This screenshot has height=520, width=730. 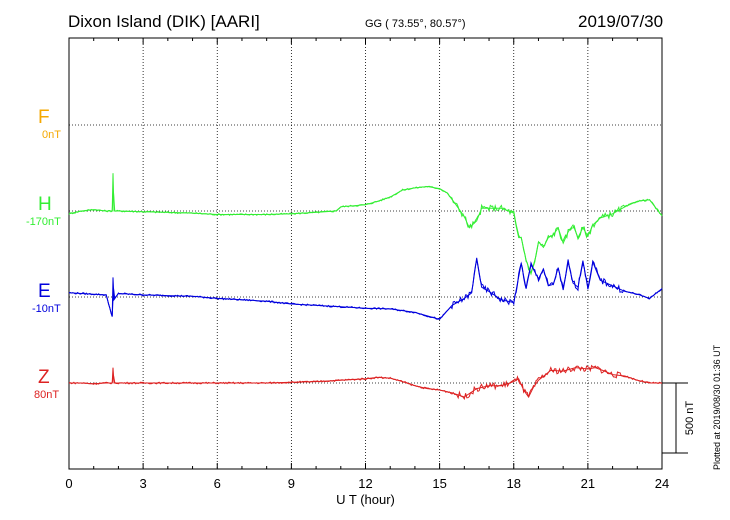 What do you see at coordinates (164, 21) in the screenshot?
I see `station-title: Dixon Island (DIK) [AARI]` at bounding box center [164, 21].